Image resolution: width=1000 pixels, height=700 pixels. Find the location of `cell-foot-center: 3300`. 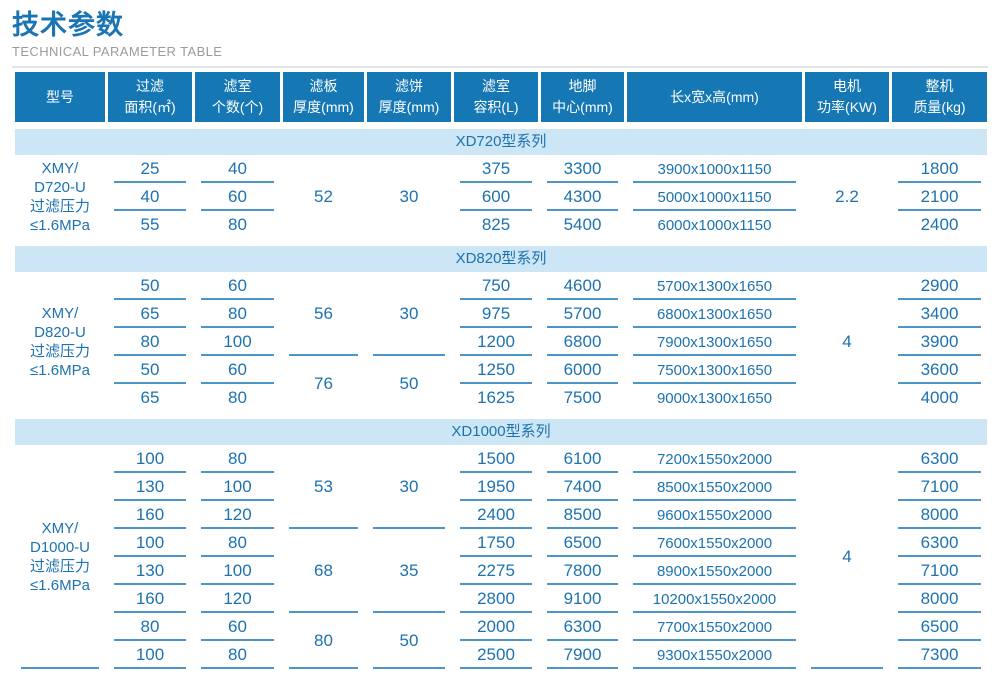

cell-foot-center: 3300 is located at coordinates (582, 169).